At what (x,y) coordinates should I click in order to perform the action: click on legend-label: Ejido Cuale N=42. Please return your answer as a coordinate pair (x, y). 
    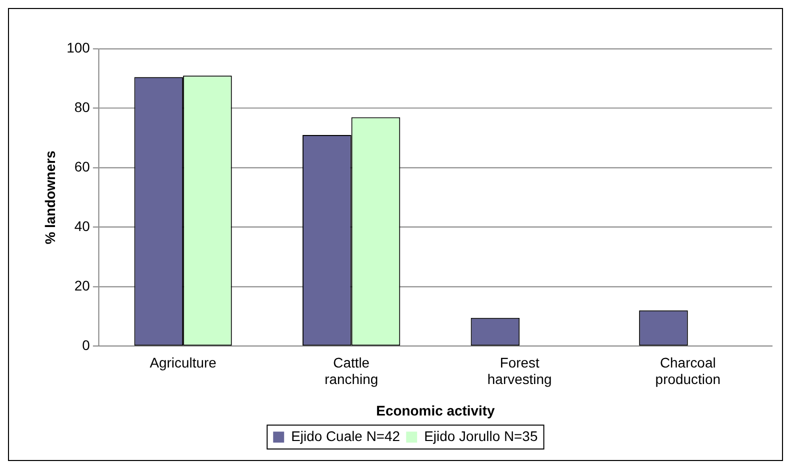
    Looking at the image, I should click on (345, 436).